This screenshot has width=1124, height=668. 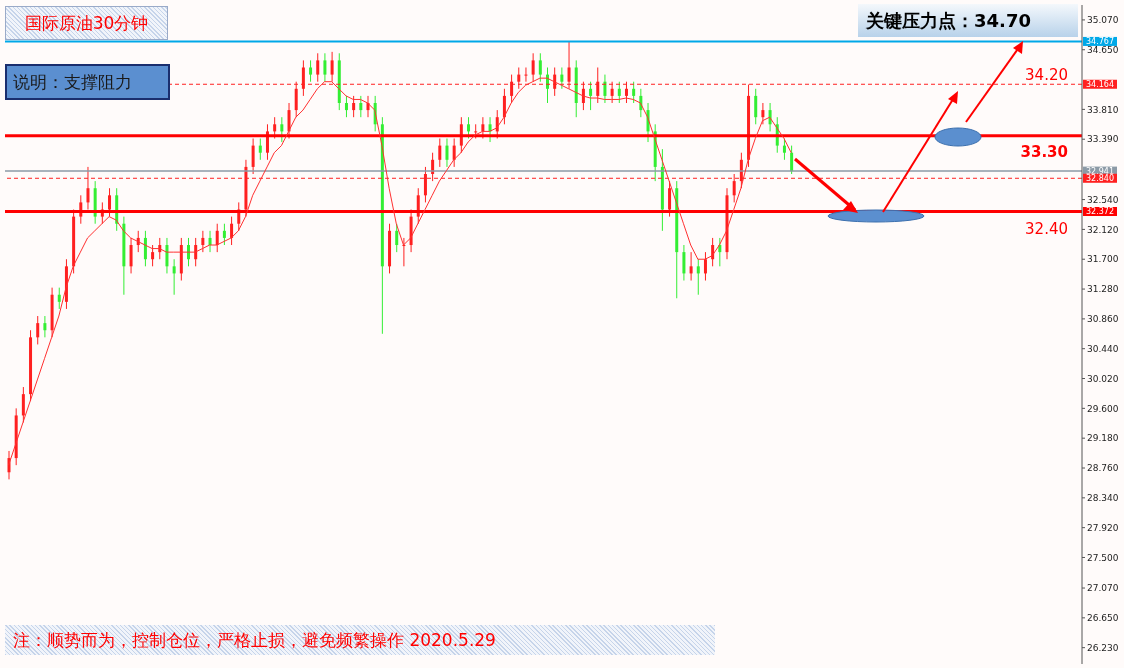 What do you see at coordinates (1046, 229) in the screenshot?
I see `annotation: 32.40` at bounding box center [1046, 229].